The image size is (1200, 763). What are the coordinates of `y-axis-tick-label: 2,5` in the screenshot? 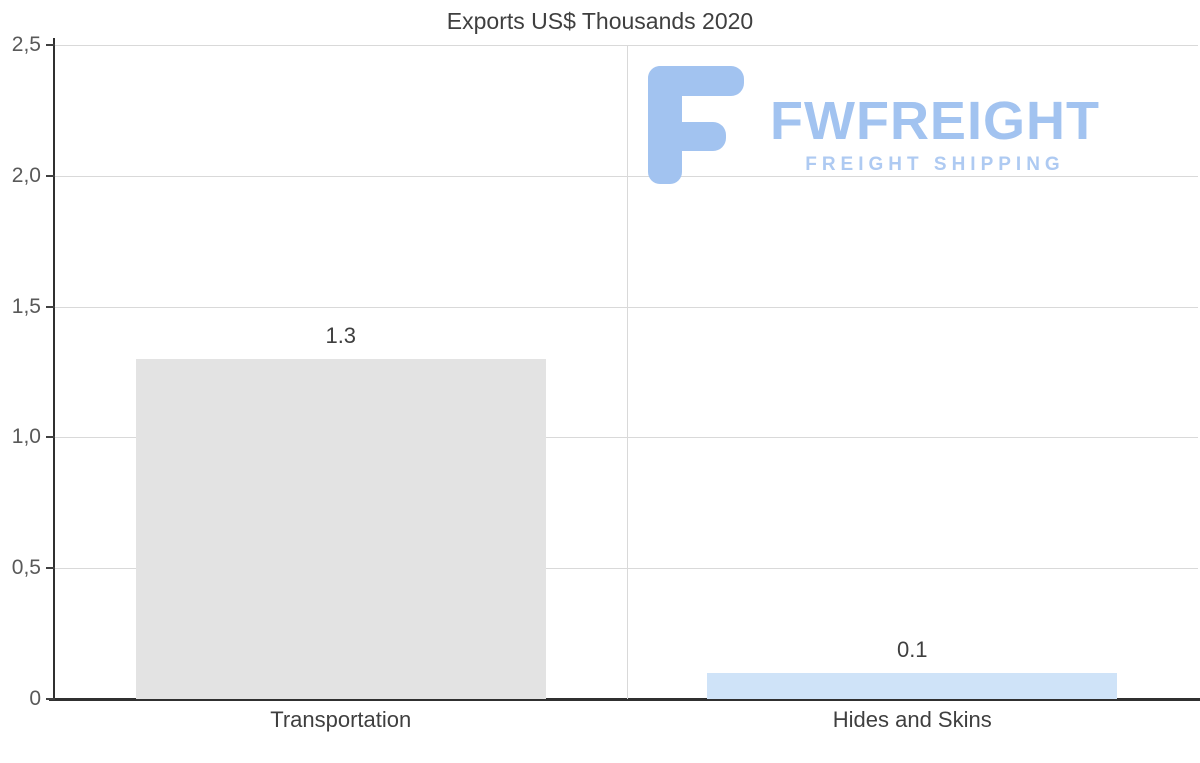 It's located at (26, 44).